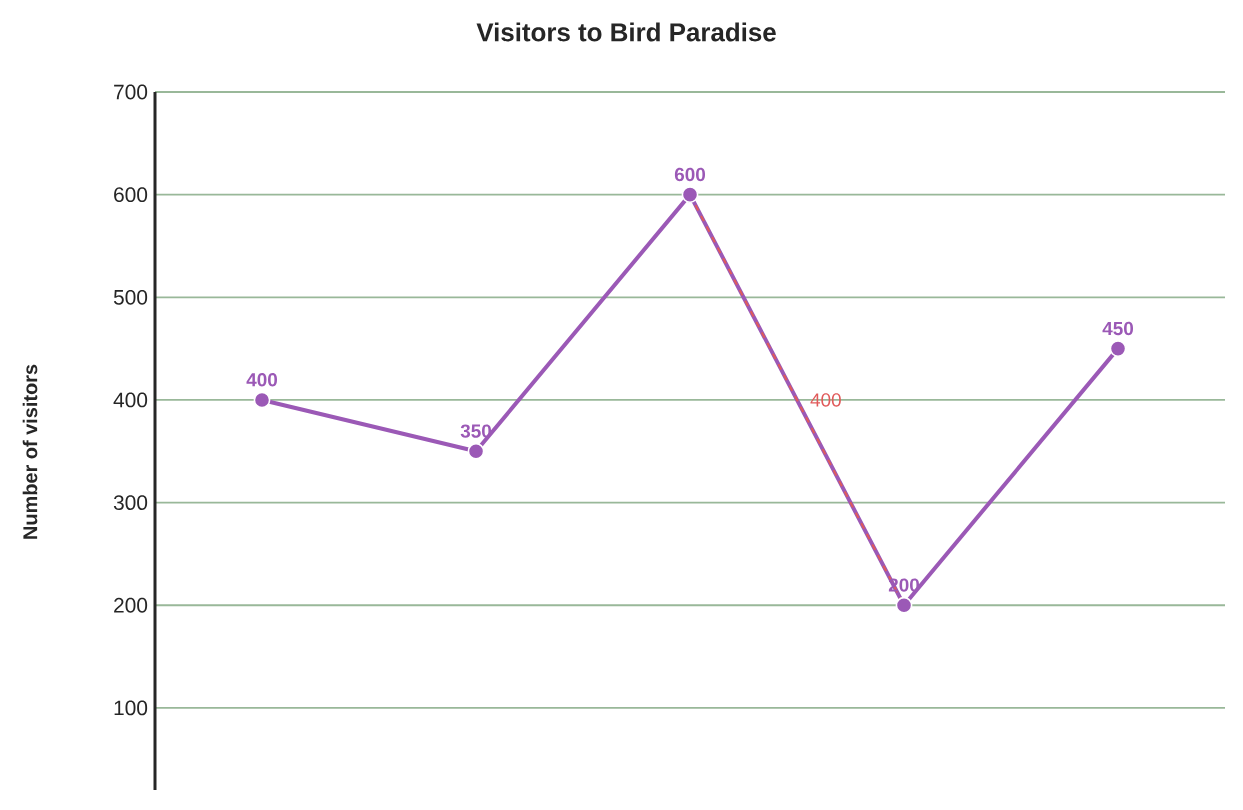 Image resolution: width=1243 pixels, height=810 pixels. What do you see at coordinates (690, 174) in the screenshot?
I see `data-label: 600` at bounding box center [690, 174].